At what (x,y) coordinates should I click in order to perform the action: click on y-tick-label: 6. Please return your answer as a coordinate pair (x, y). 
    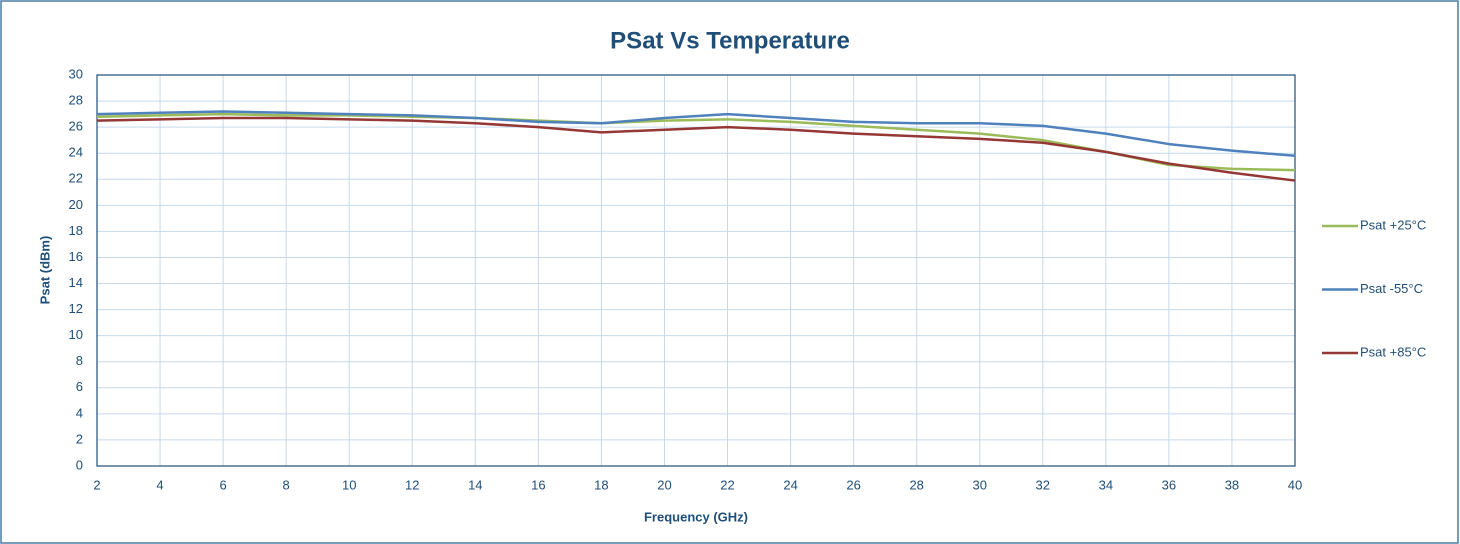
    Looking at the image, I should click on (79, 386).